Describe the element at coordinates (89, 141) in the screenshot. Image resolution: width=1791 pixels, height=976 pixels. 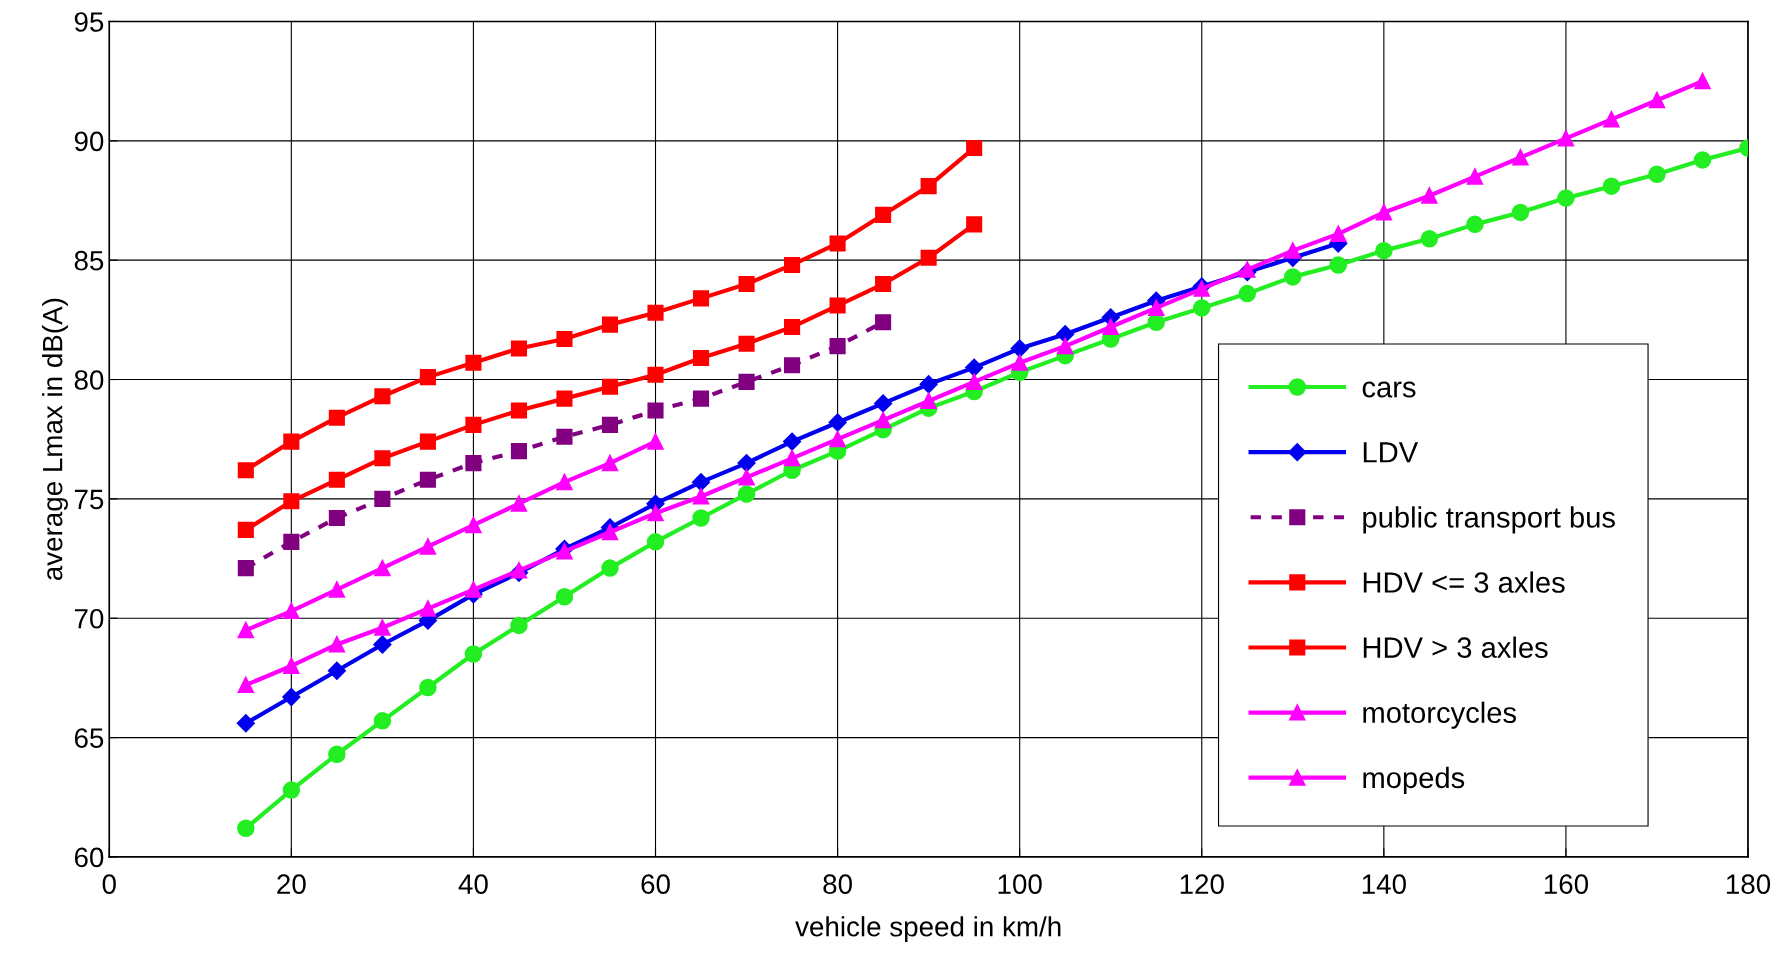
I see `y-tick-label: 90` at that location.